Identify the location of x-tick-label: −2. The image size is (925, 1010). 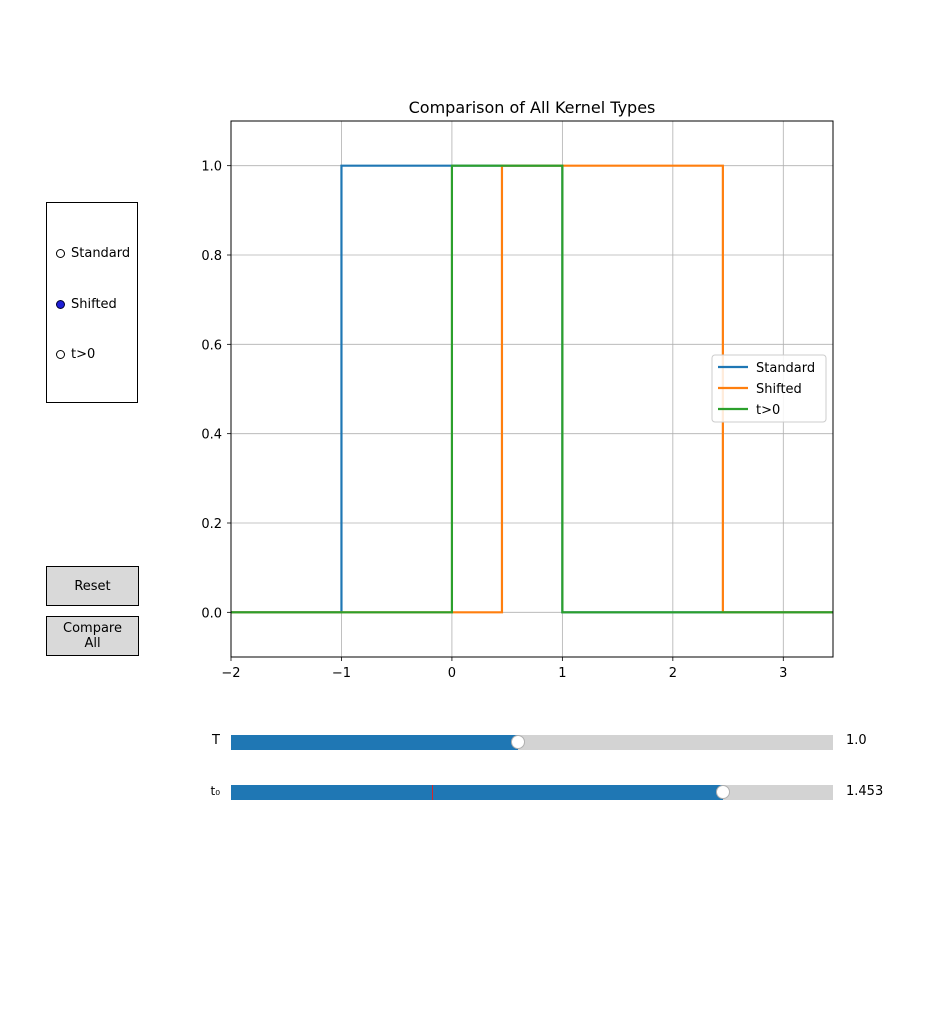
(230, 673).